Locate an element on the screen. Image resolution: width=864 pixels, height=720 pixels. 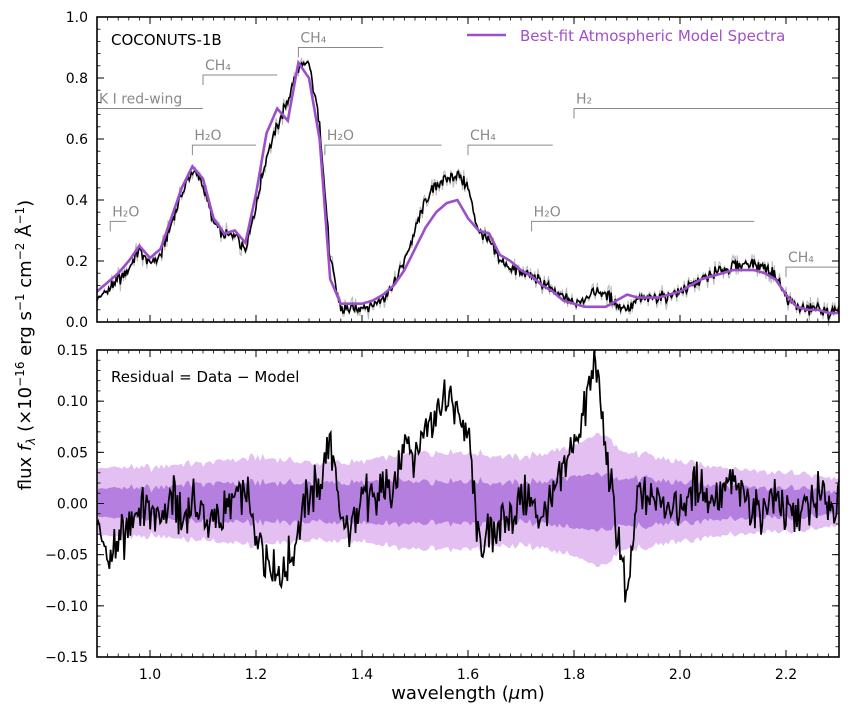
y-tick-label-1: 0.2 is located at coordinates (77, 262).